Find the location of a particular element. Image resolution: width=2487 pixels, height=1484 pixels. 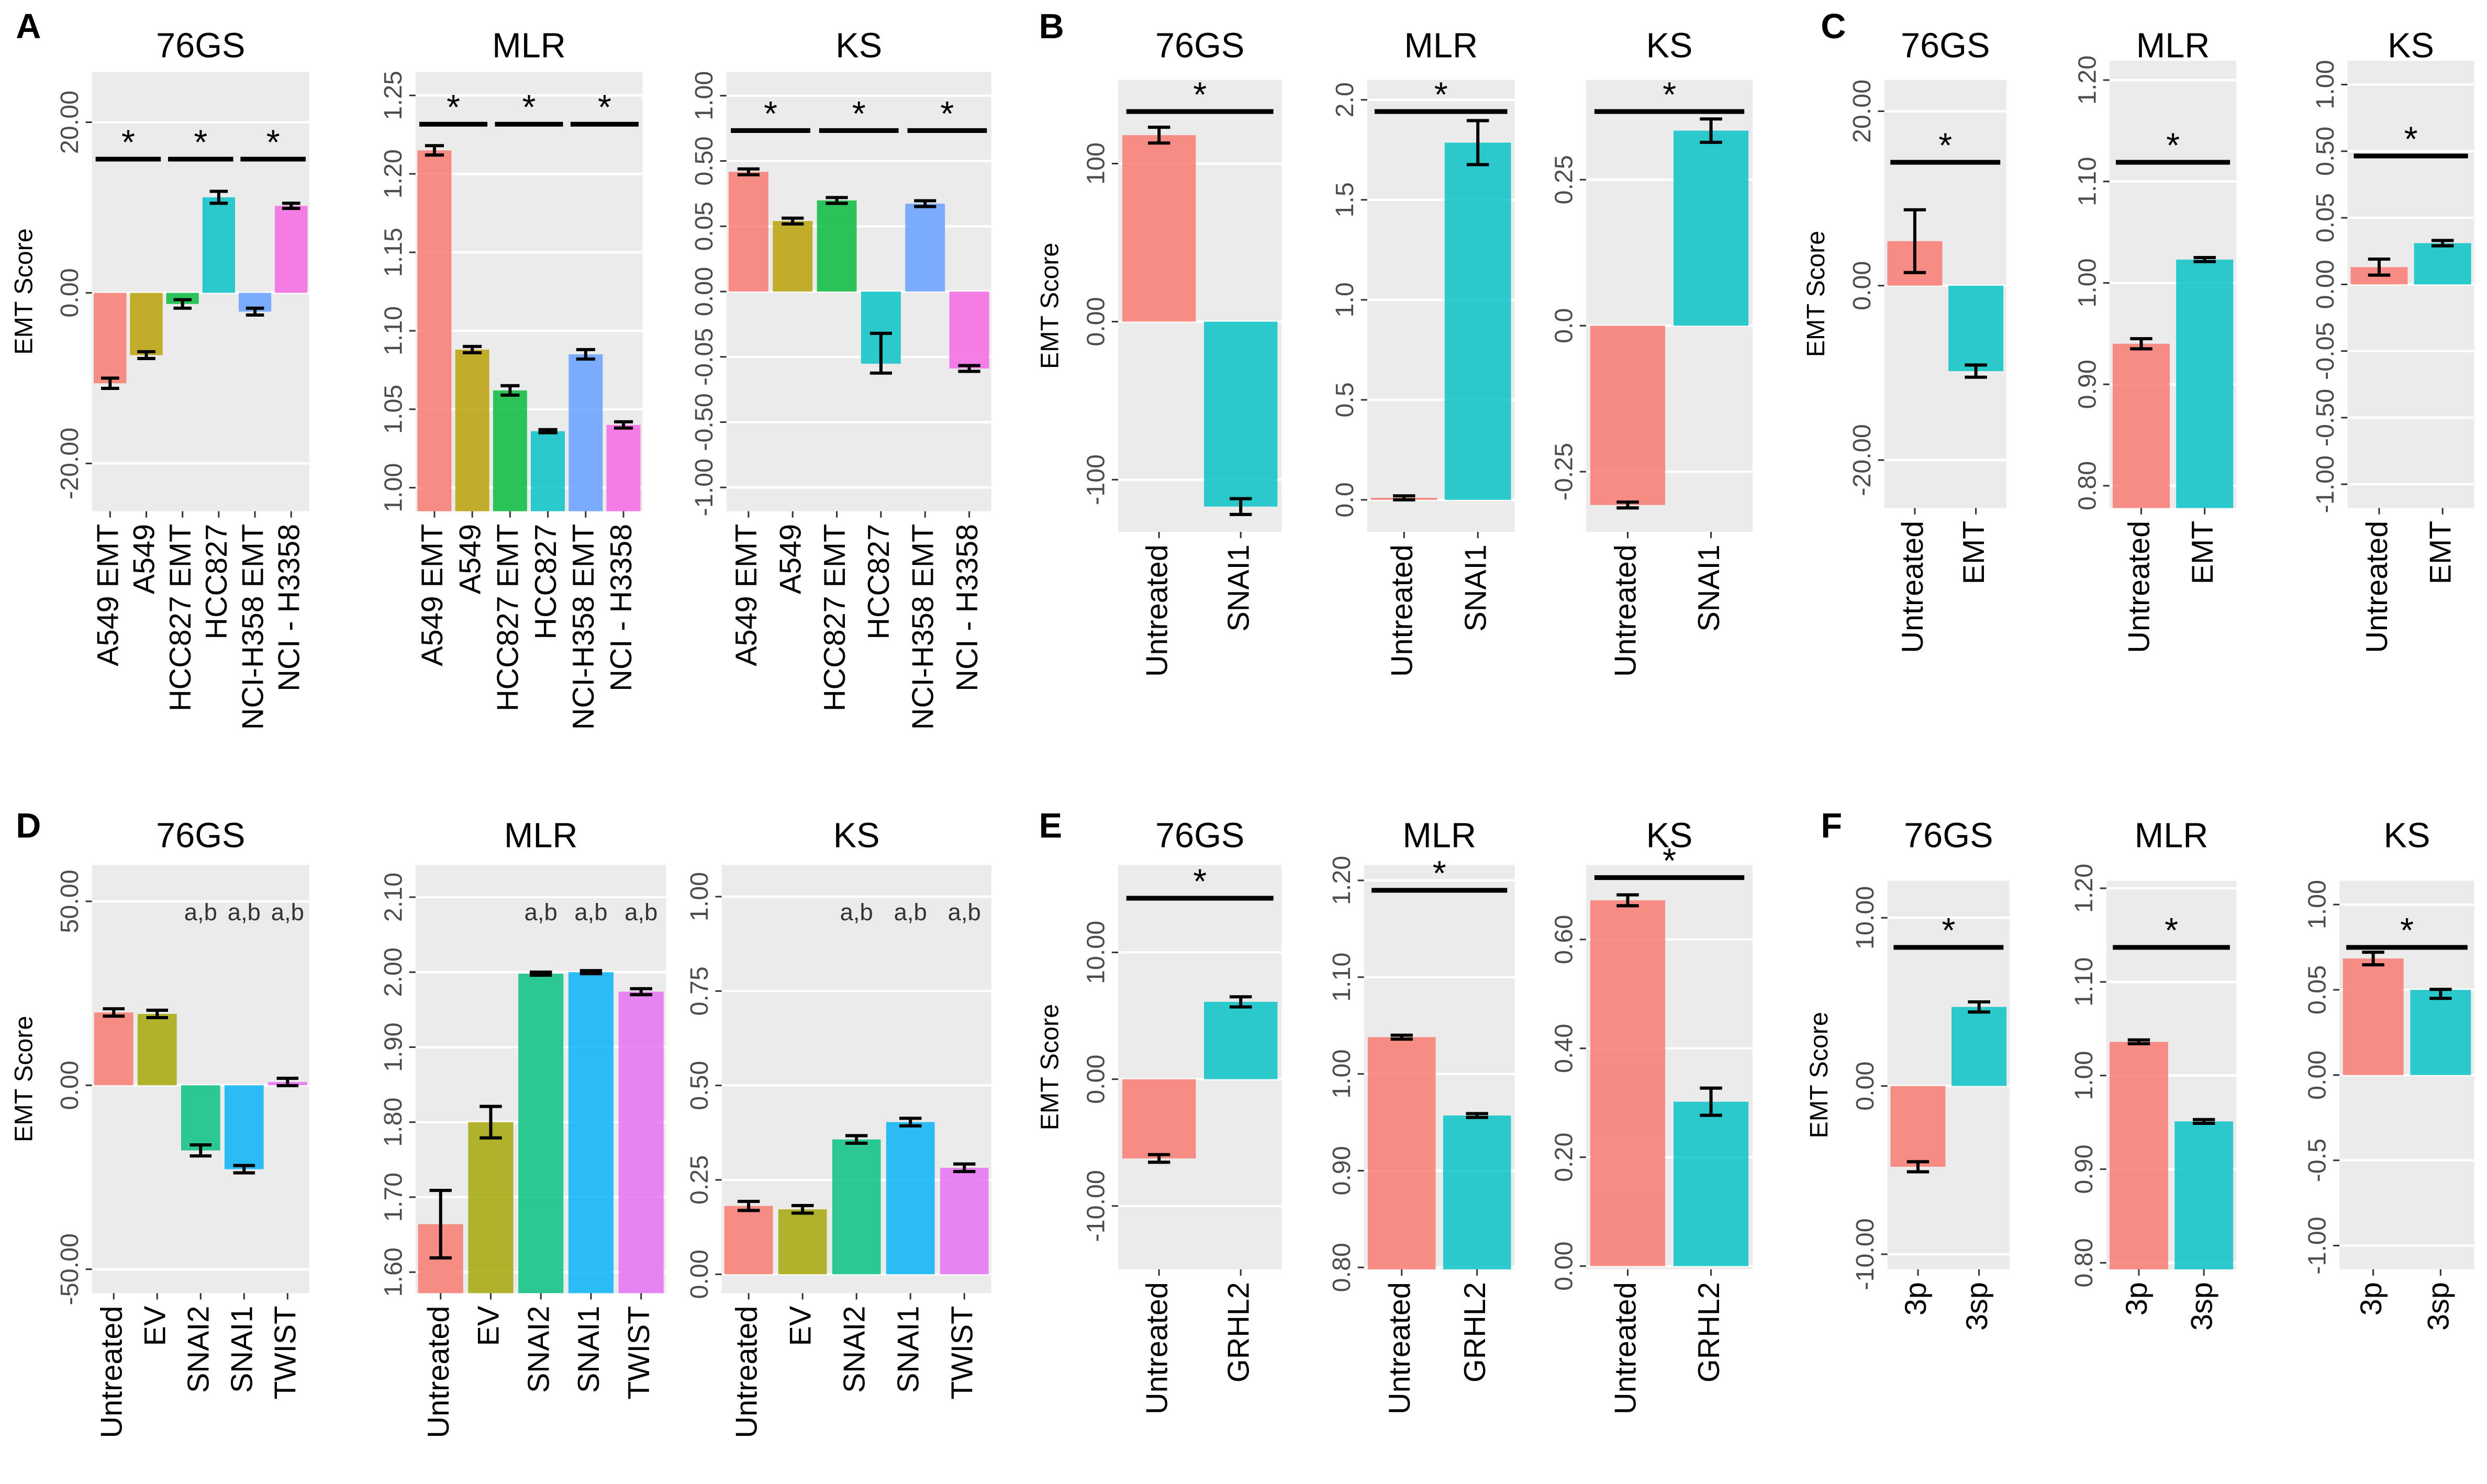

y-tick-label: 100 is located at coordinates (1096, 163).